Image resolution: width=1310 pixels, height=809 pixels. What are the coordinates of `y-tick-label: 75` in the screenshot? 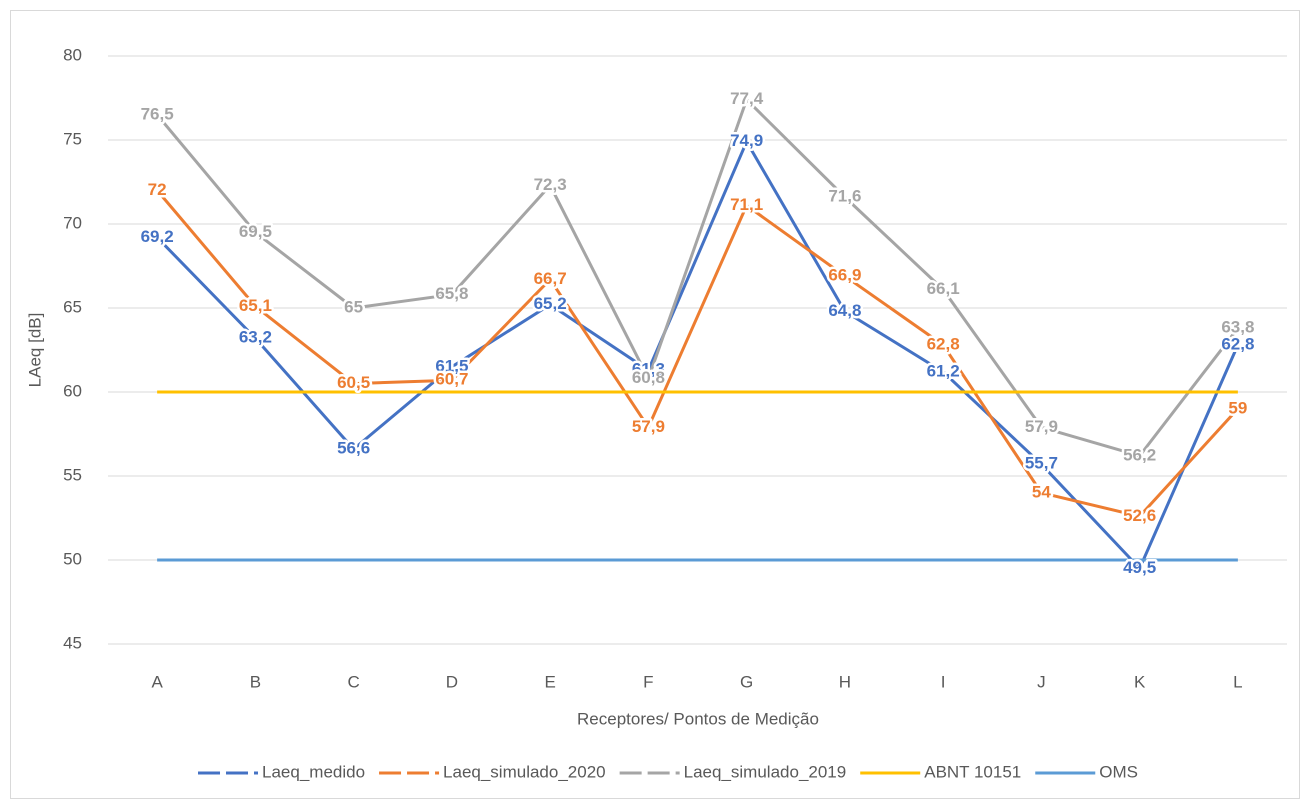 It's located at (72, 138).